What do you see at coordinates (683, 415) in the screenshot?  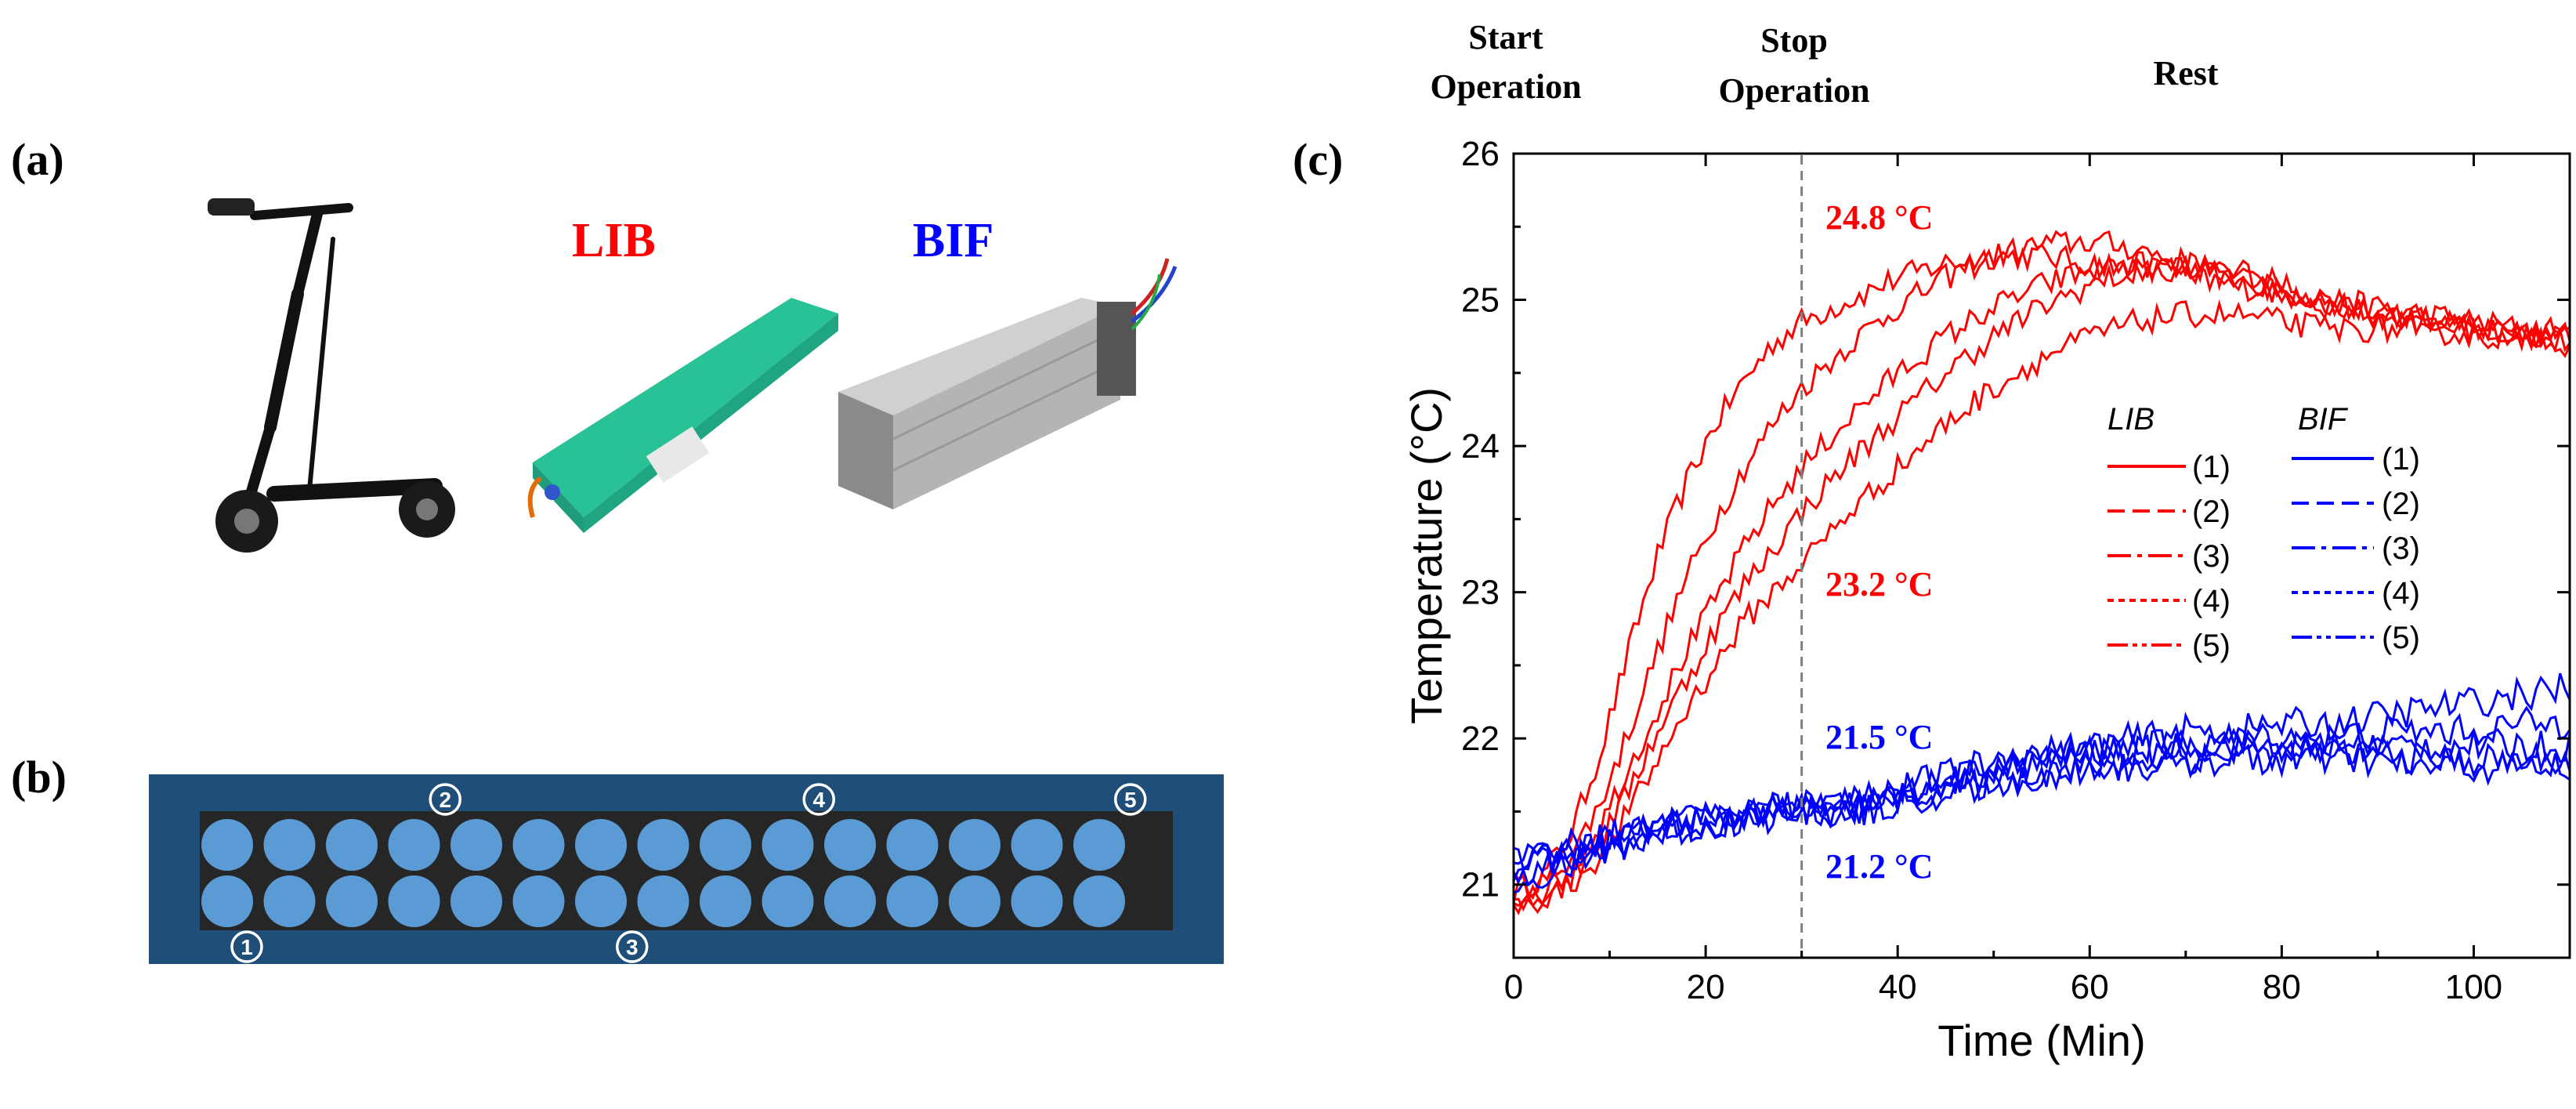 I see `lib-battery-photo` at bounding box center [683, 415].